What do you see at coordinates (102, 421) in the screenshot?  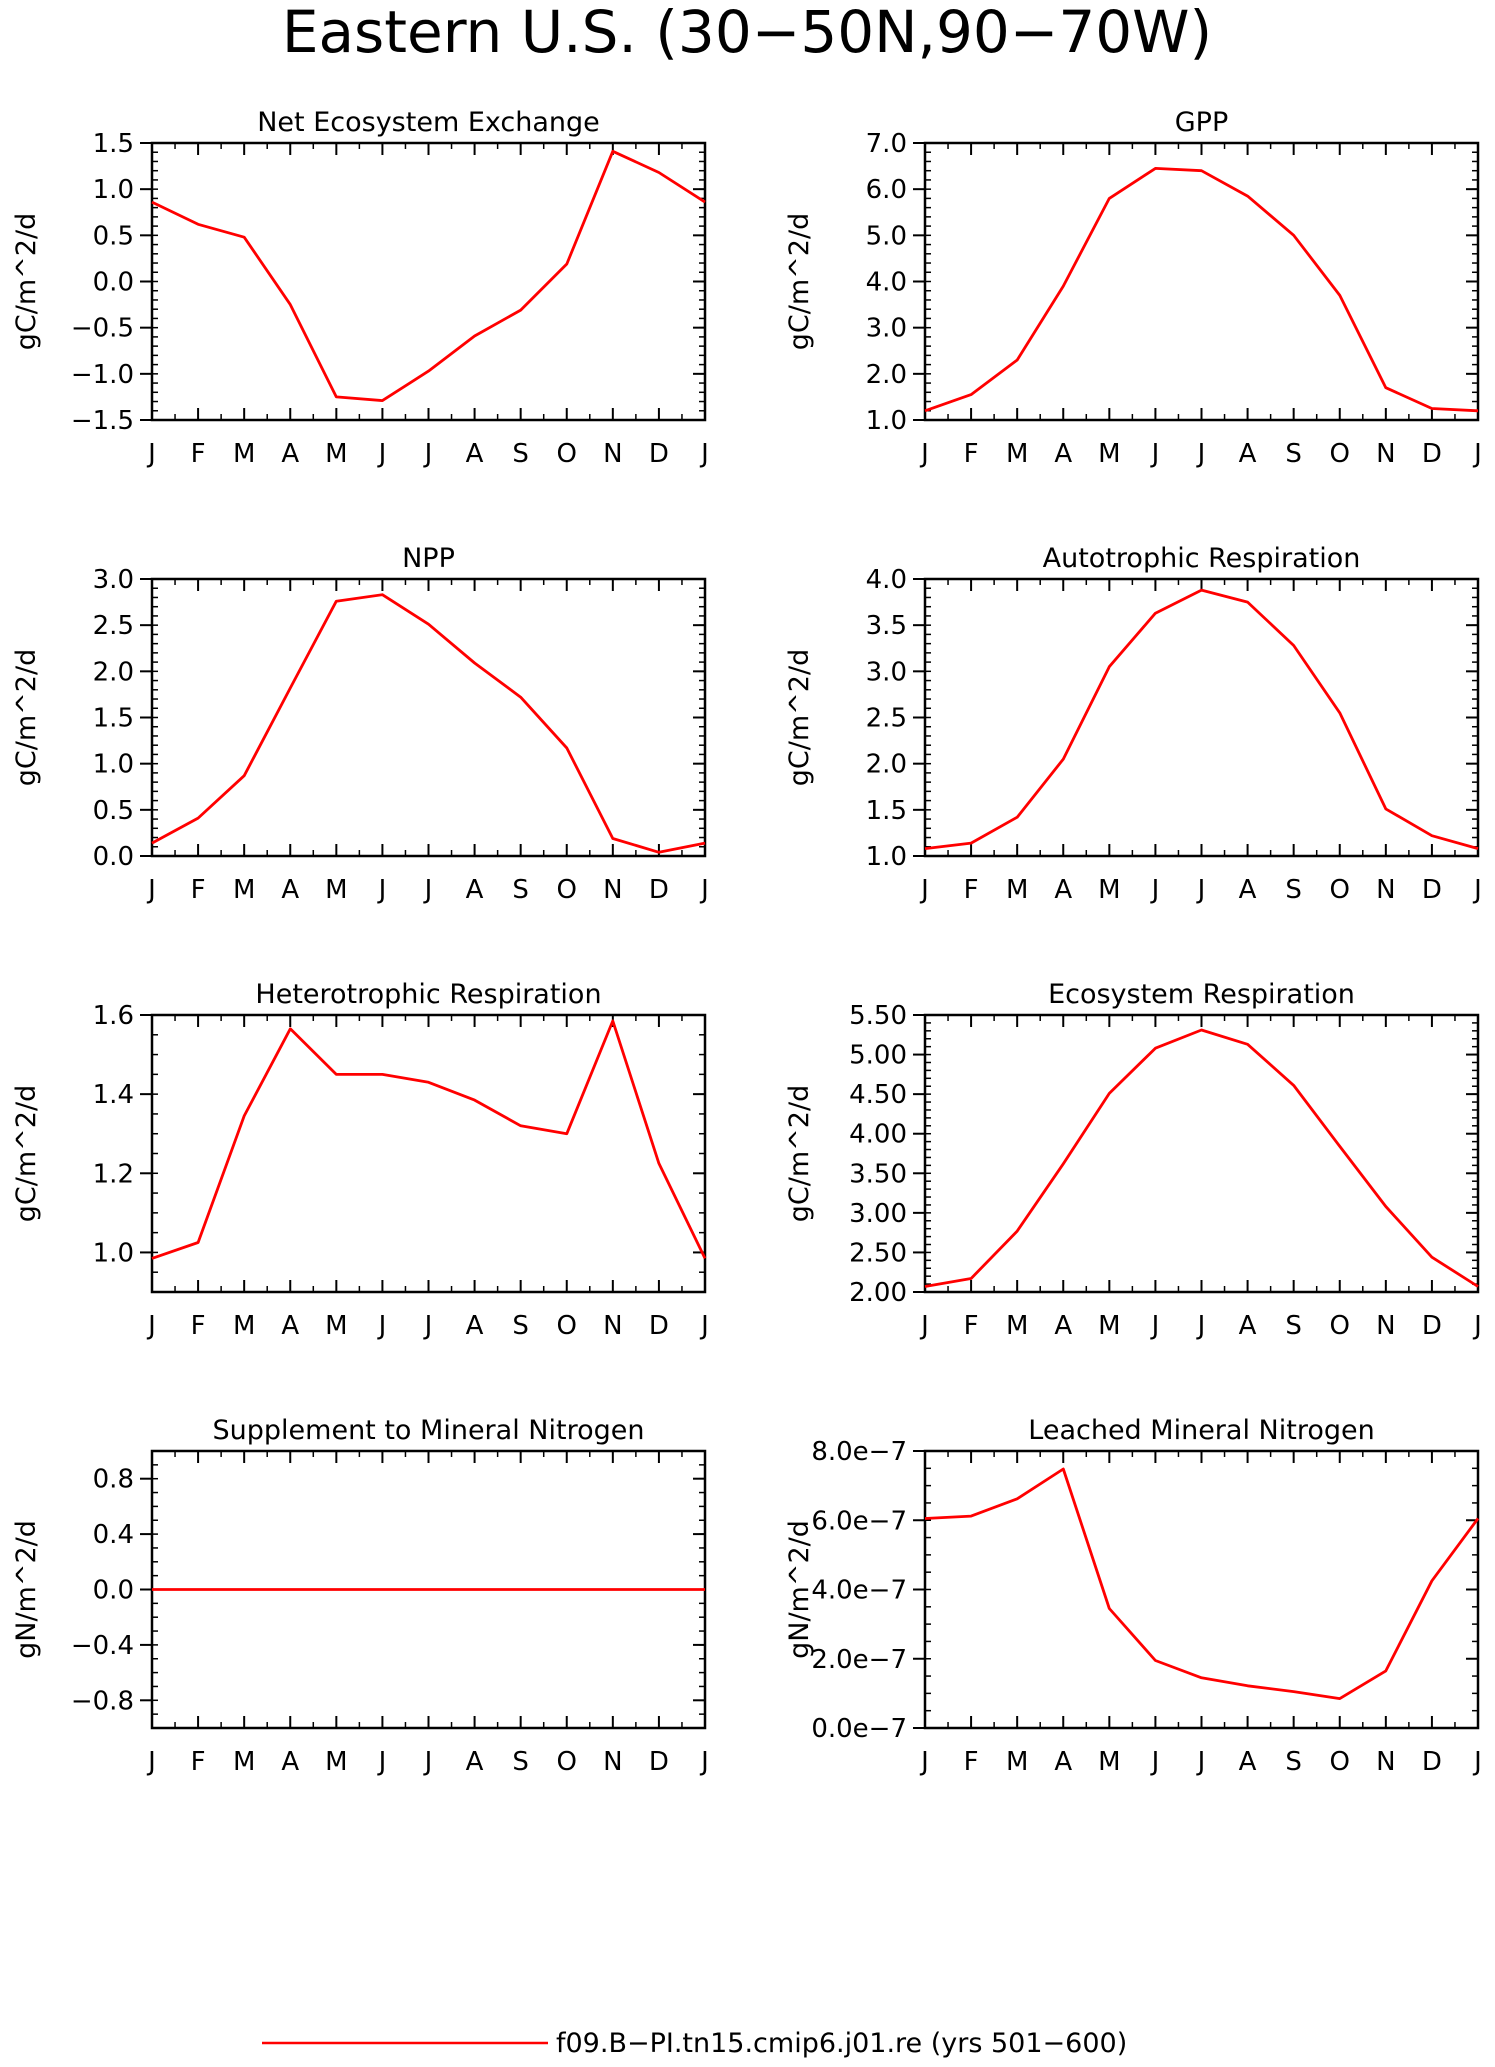 I see `y-tick-label: −1.5` at bounding box center [102, 421].